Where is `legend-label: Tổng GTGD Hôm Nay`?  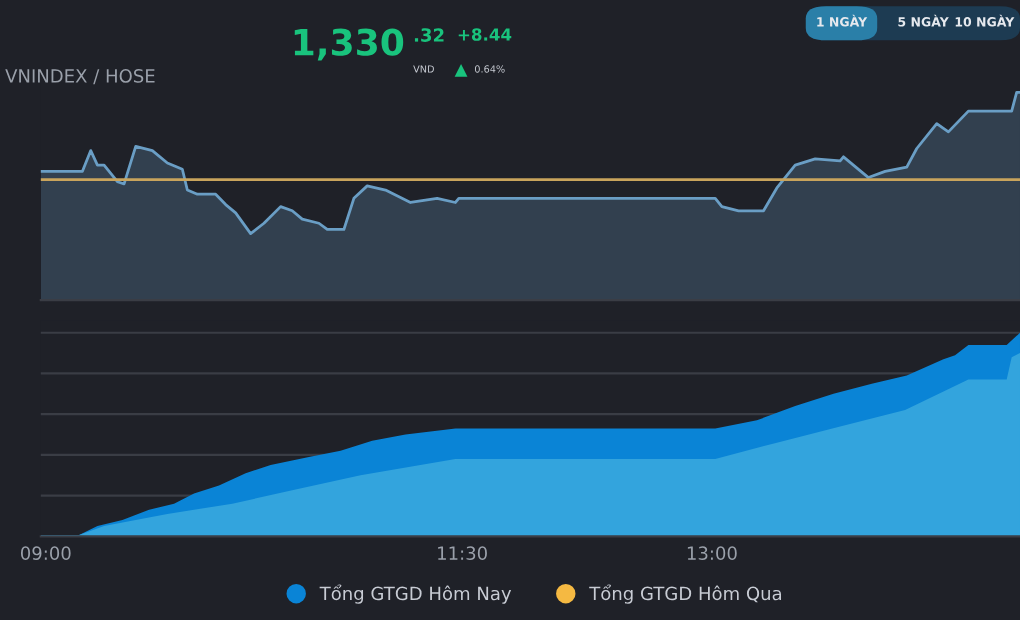
legend-label: Tổng GTGD Hôm Nay is located at coordinates (415, 594).